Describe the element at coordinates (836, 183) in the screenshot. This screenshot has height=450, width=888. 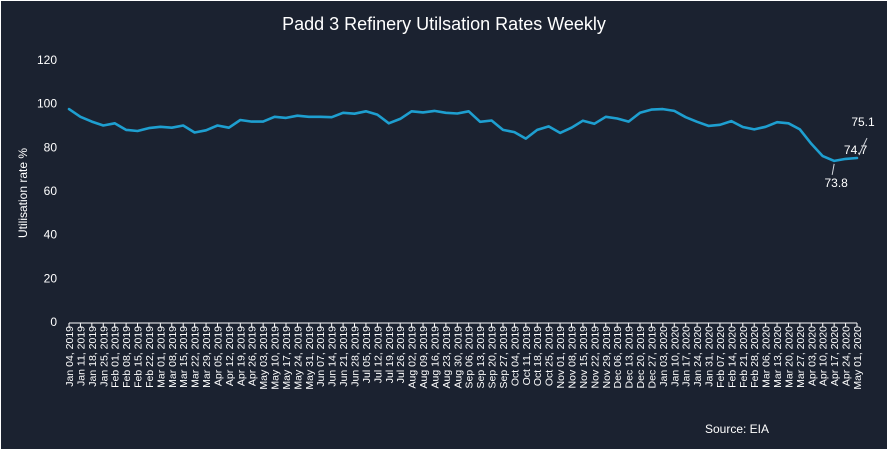
I see `data-label: 73.8` at that location.